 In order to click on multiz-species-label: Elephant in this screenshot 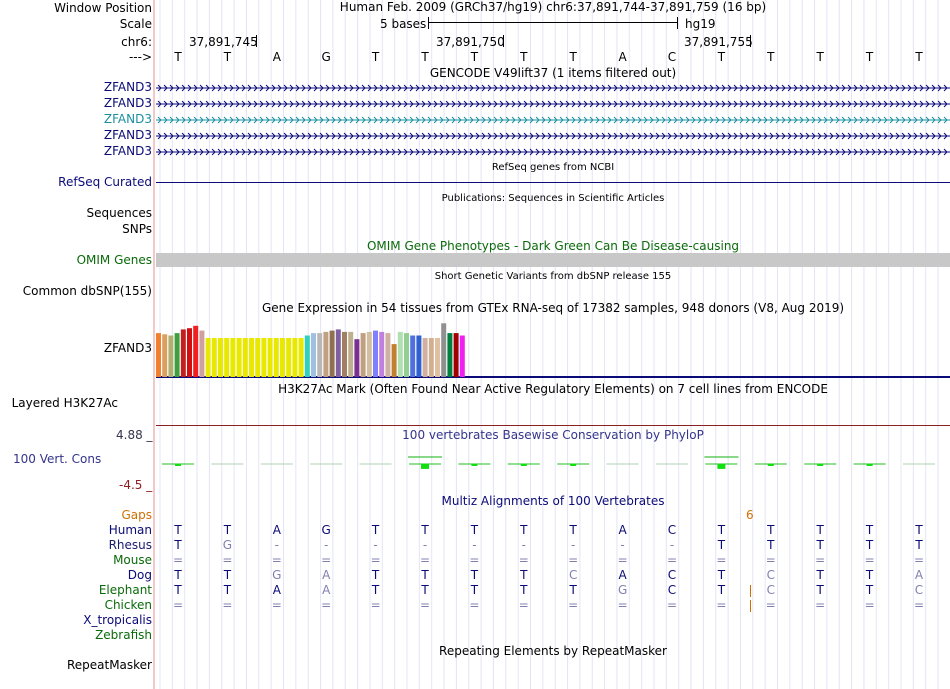, I will do `click(125, 590)`.